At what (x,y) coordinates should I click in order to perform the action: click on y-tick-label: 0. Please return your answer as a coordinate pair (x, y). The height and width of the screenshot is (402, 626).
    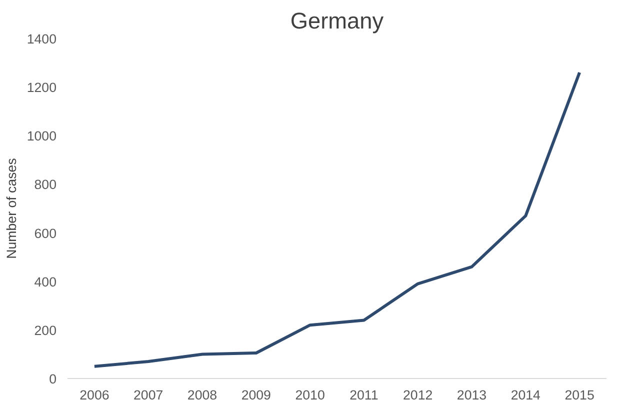
    Looking at the image, I should click on (53, 379).